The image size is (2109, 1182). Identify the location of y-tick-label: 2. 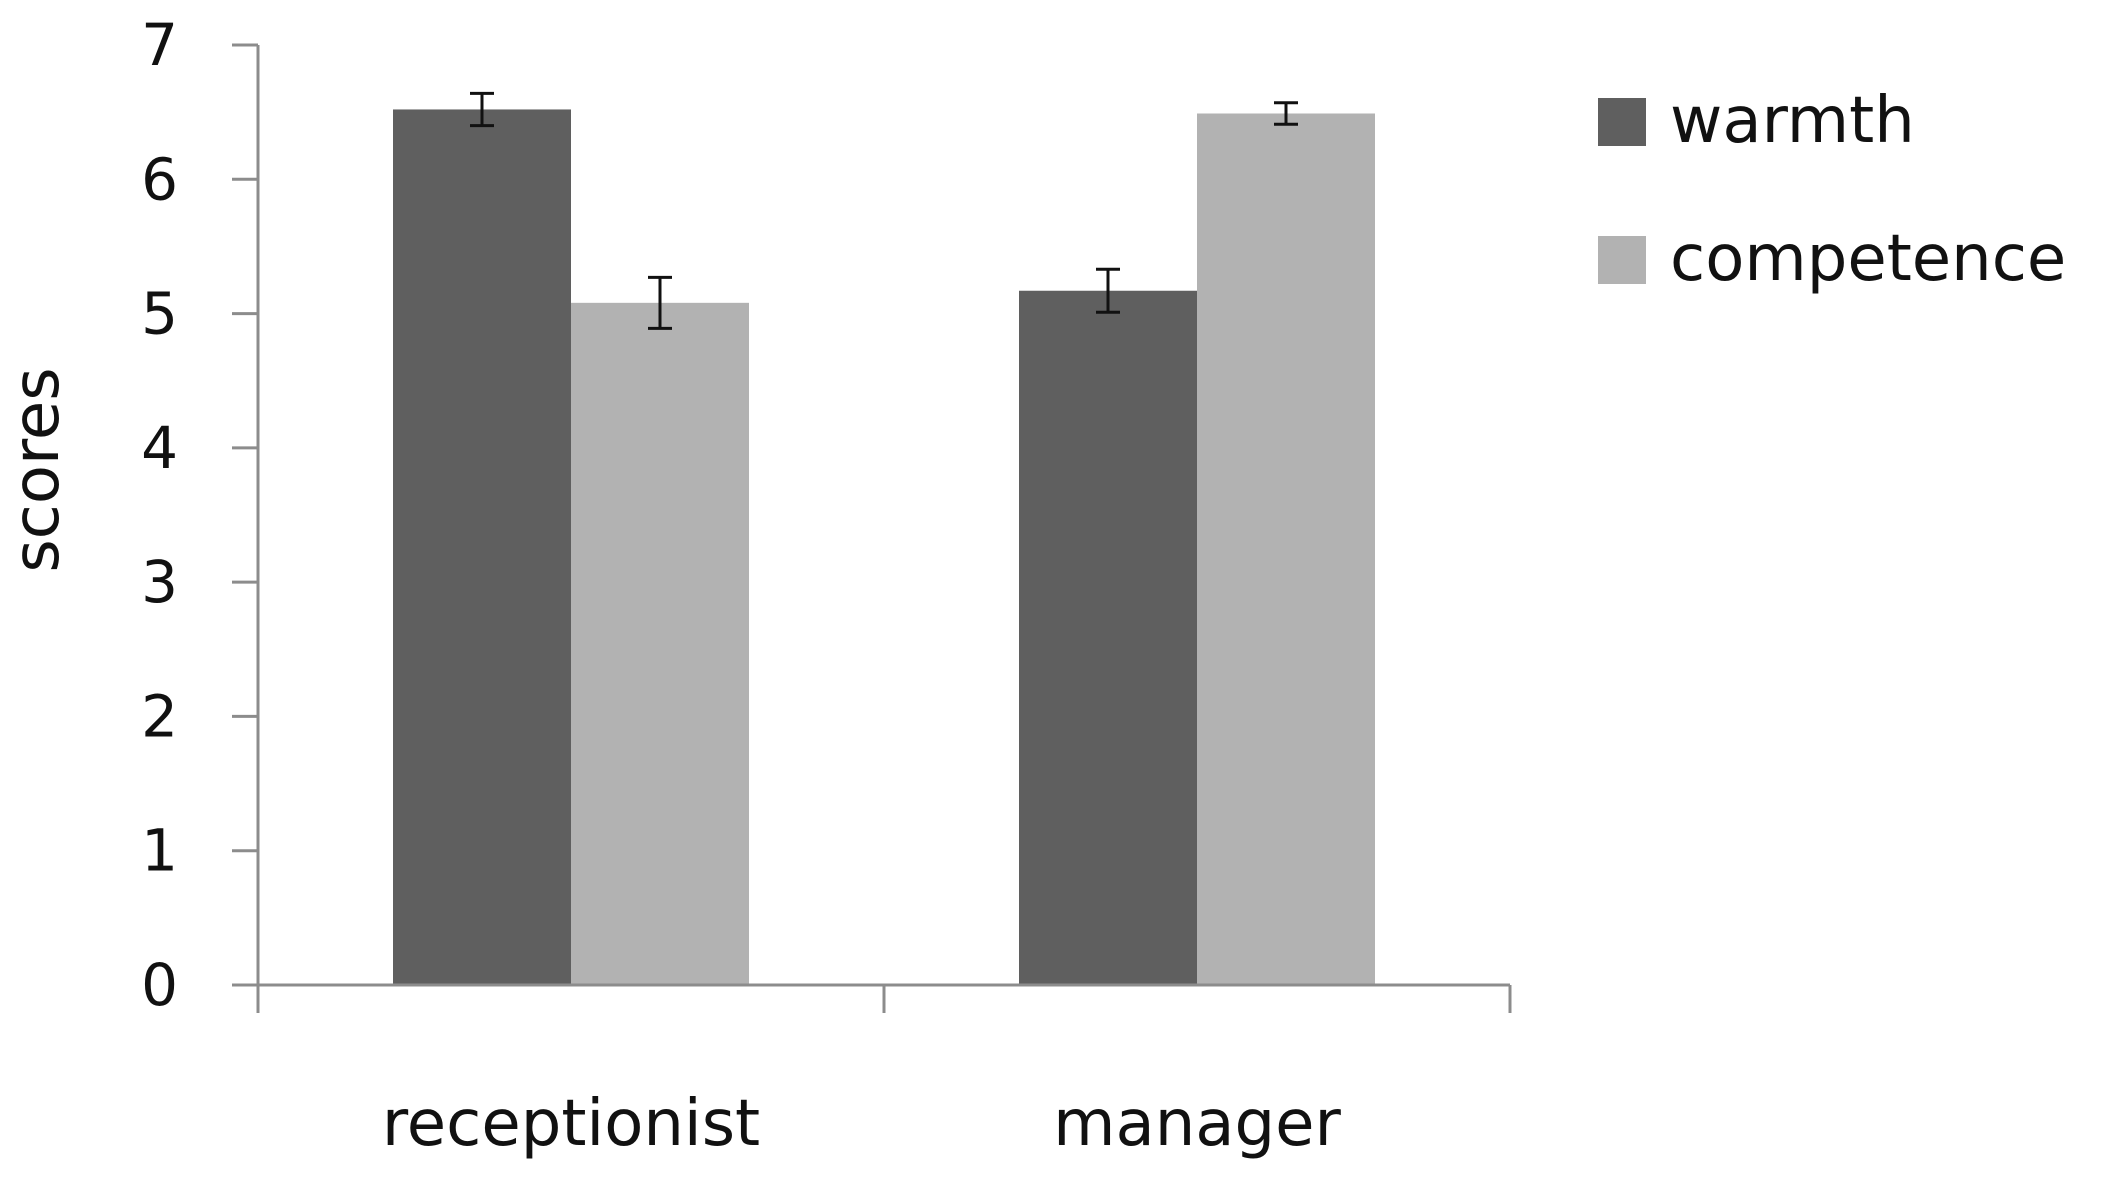
(159, 716).